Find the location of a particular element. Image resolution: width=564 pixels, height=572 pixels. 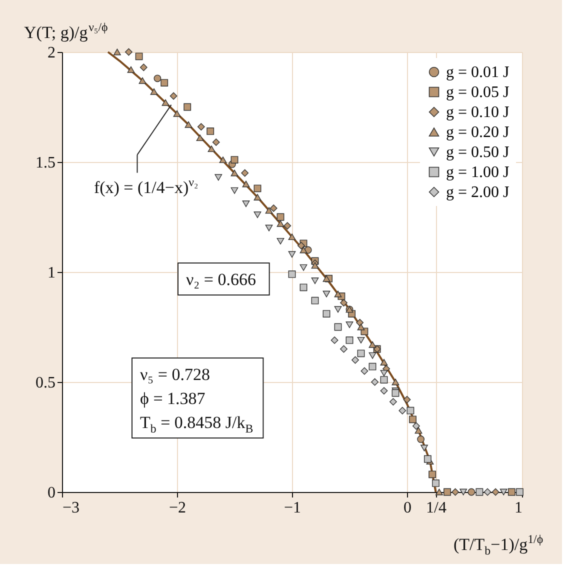

legend-label: g = 0.05 J is located at coordinates (478, 92).